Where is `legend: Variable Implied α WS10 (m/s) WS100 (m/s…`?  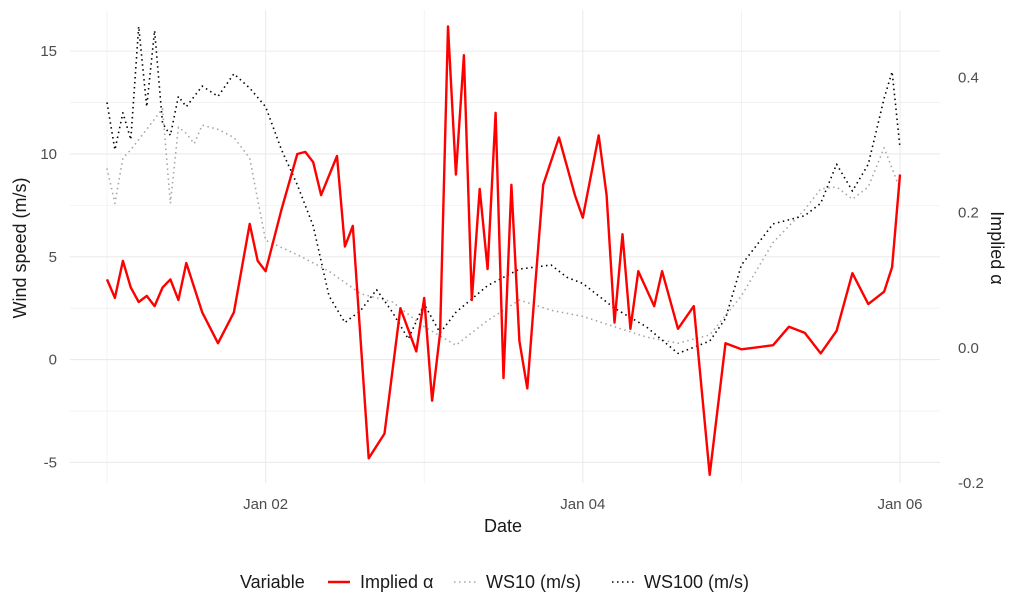 legend: Variable Implied α WS10 (m/s) WS100 (m/s… is located at coordinates (494, 582).